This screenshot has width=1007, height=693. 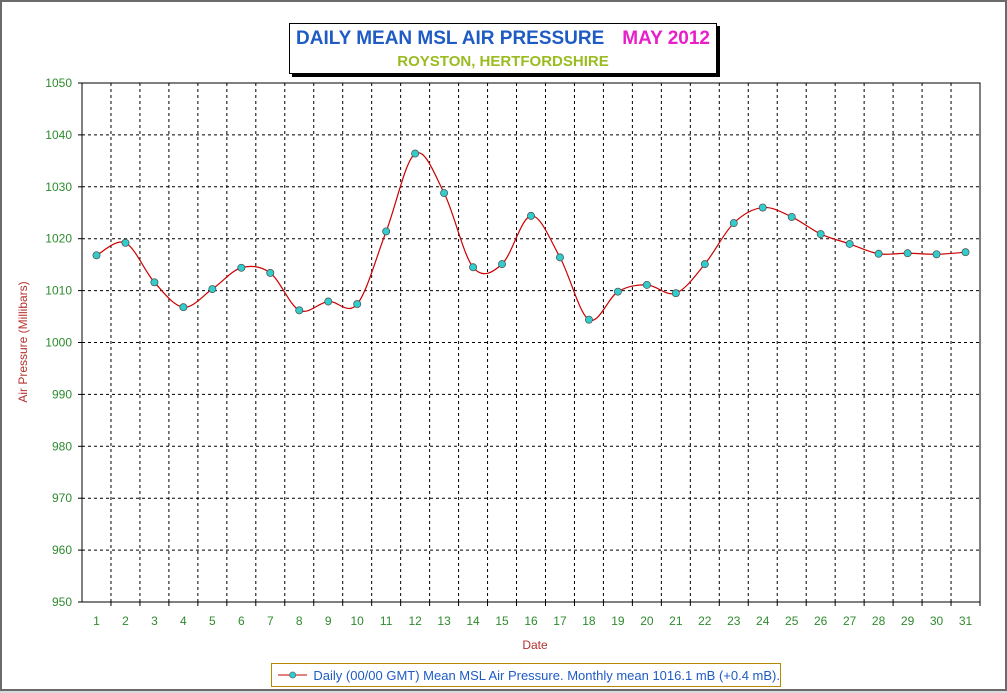 What do you see at coordinates (270, 621) in the screenshot?
I see `x-tick-label: 7` at bounding box center [270, 621].